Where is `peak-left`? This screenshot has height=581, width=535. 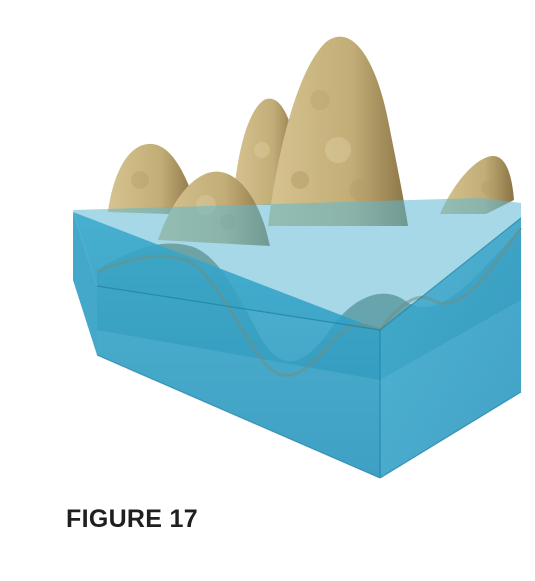 peak-left is located at coordinates (152, 179).